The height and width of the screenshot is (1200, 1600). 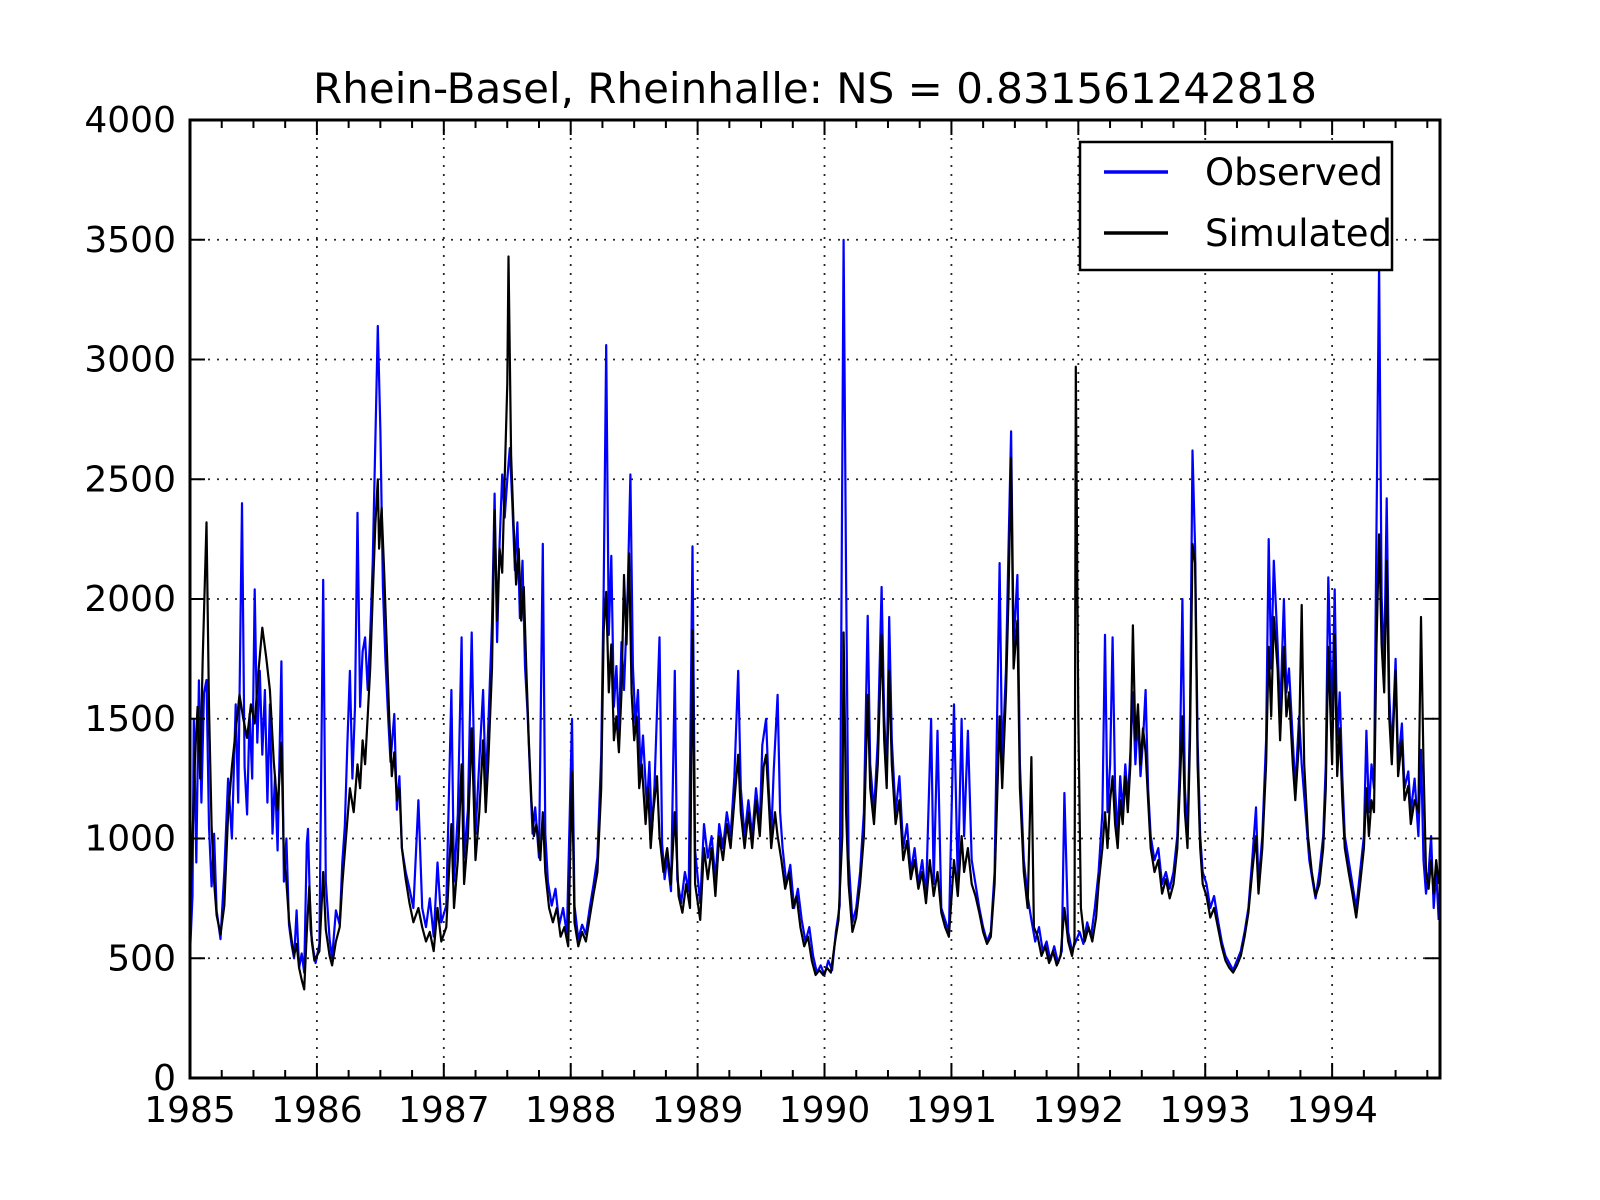 What do you see at coordinates (1294, 172) in the screenshot?
I see `legend-observed-label: Observed` at bounding box center [1294, 172].